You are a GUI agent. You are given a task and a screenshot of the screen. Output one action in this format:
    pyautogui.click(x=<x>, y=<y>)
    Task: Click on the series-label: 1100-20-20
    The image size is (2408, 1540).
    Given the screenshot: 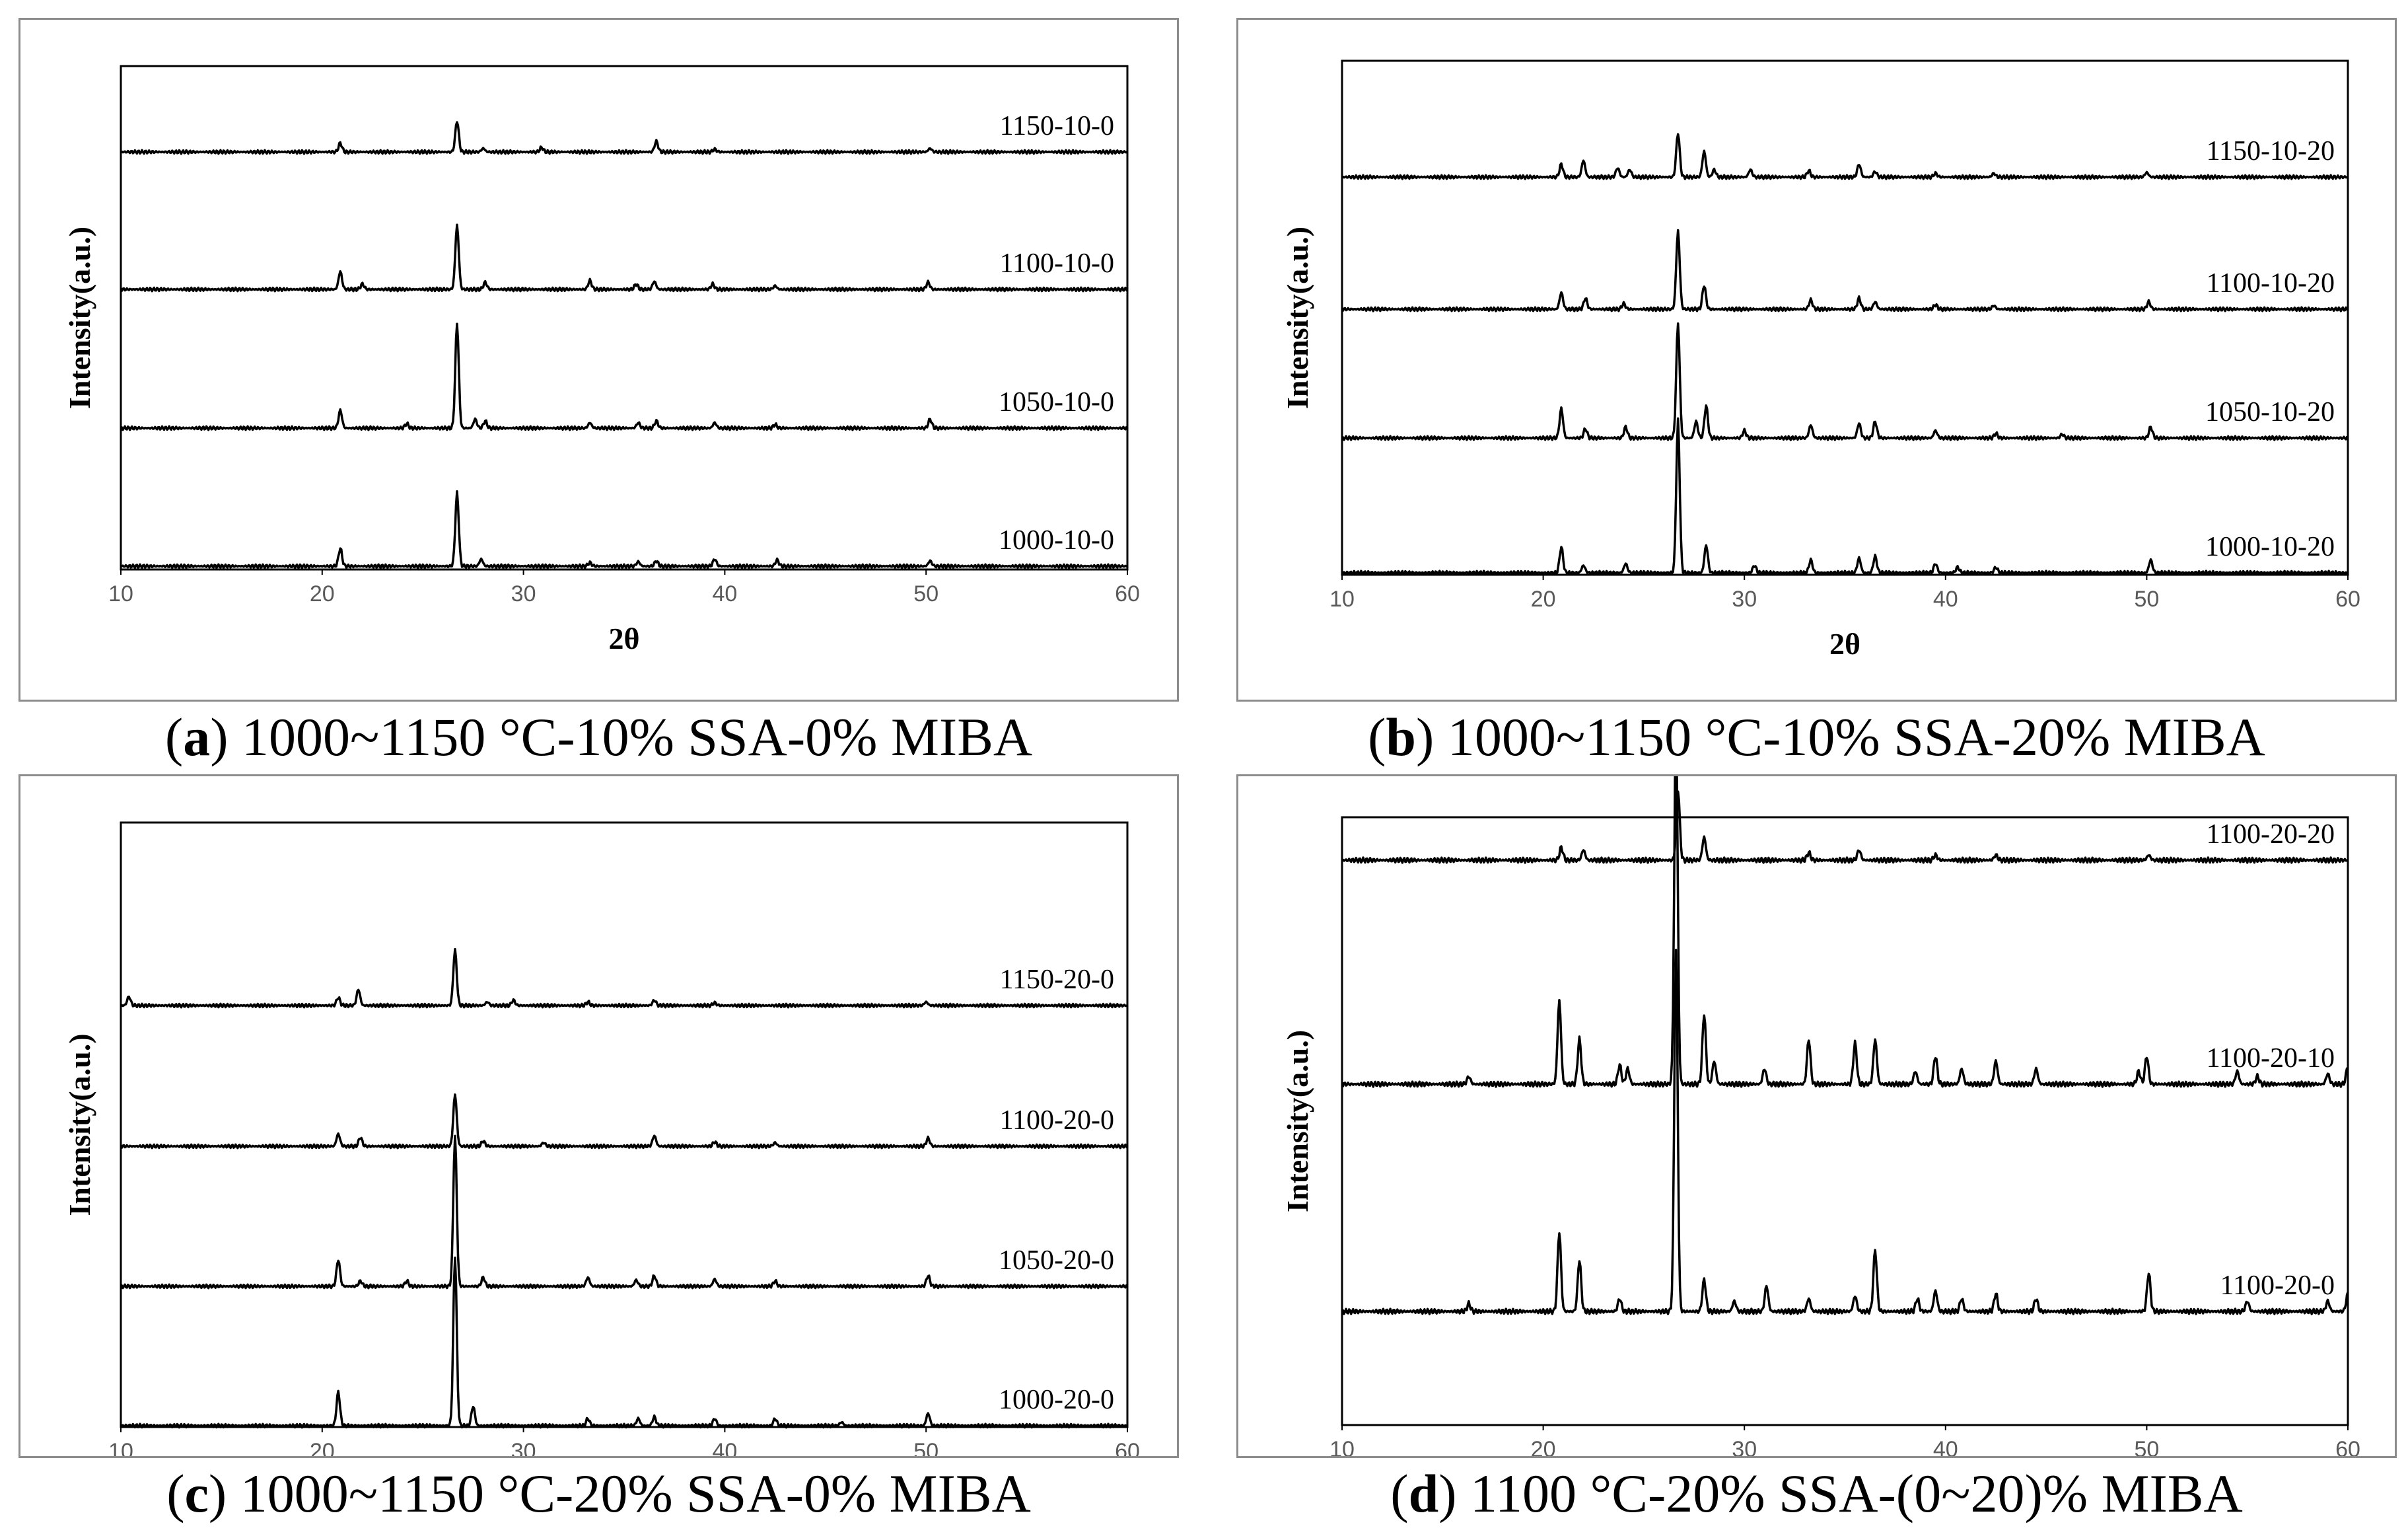 What is the action you would take?
    pyautogui.click(x=2271, y=834)
    